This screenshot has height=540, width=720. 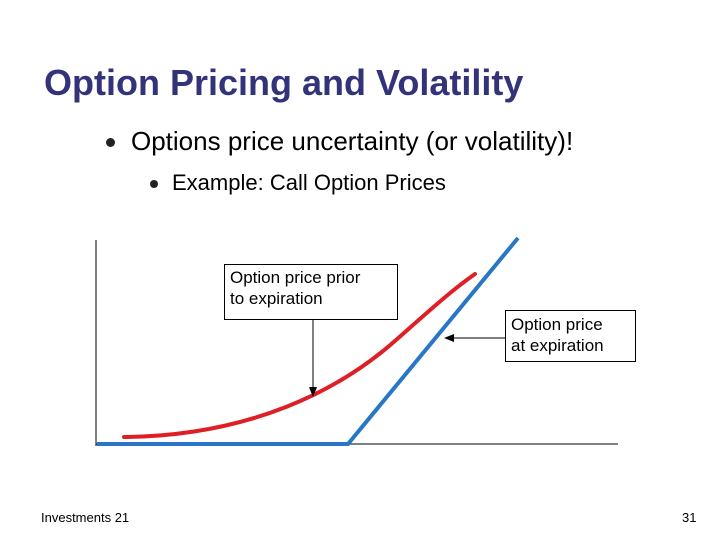 I want to click on bullet-level-2: Example: Call Option Prices, so click(x=298, y=183).